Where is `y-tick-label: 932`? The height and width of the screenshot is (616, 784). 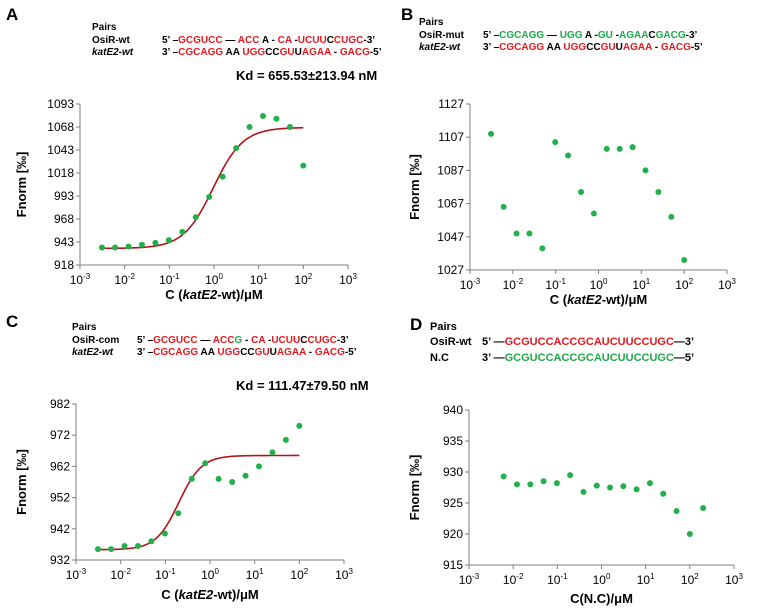
y-tick-label: 932 is located at coordinates (60, 560).